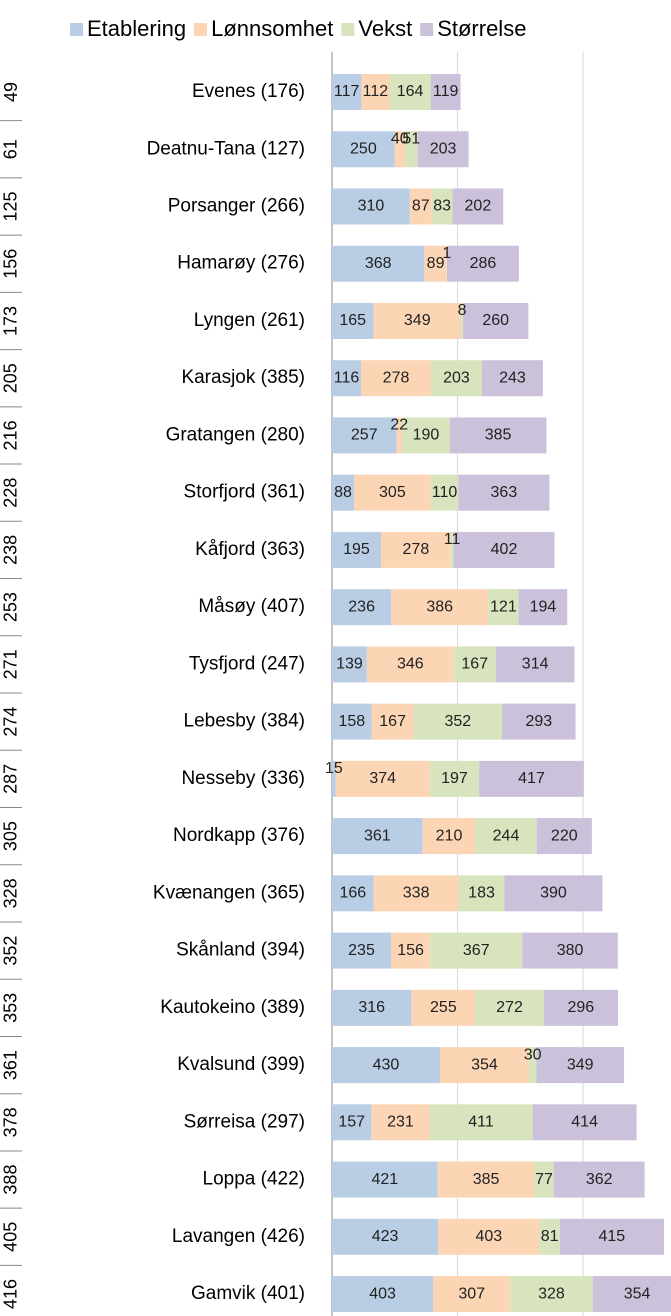 The width and height of the screenshot is (671, 1316). What do you see at coordinates (483, 263) in the screenshot?
I see `value-label: 286` at bounding box center [483, 263].